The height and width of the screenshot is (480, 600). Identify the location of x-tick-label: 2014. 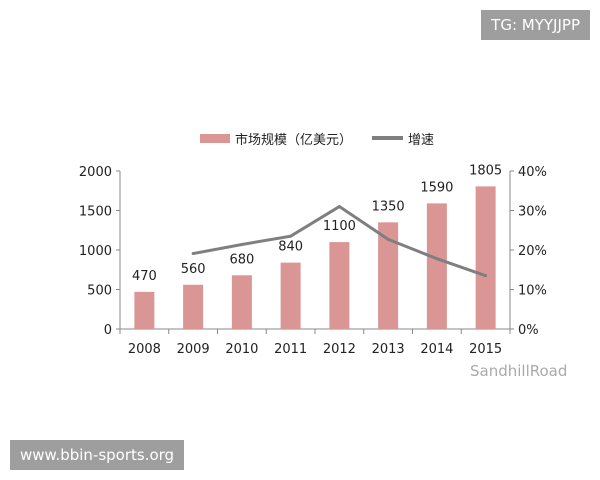
(436, 349).